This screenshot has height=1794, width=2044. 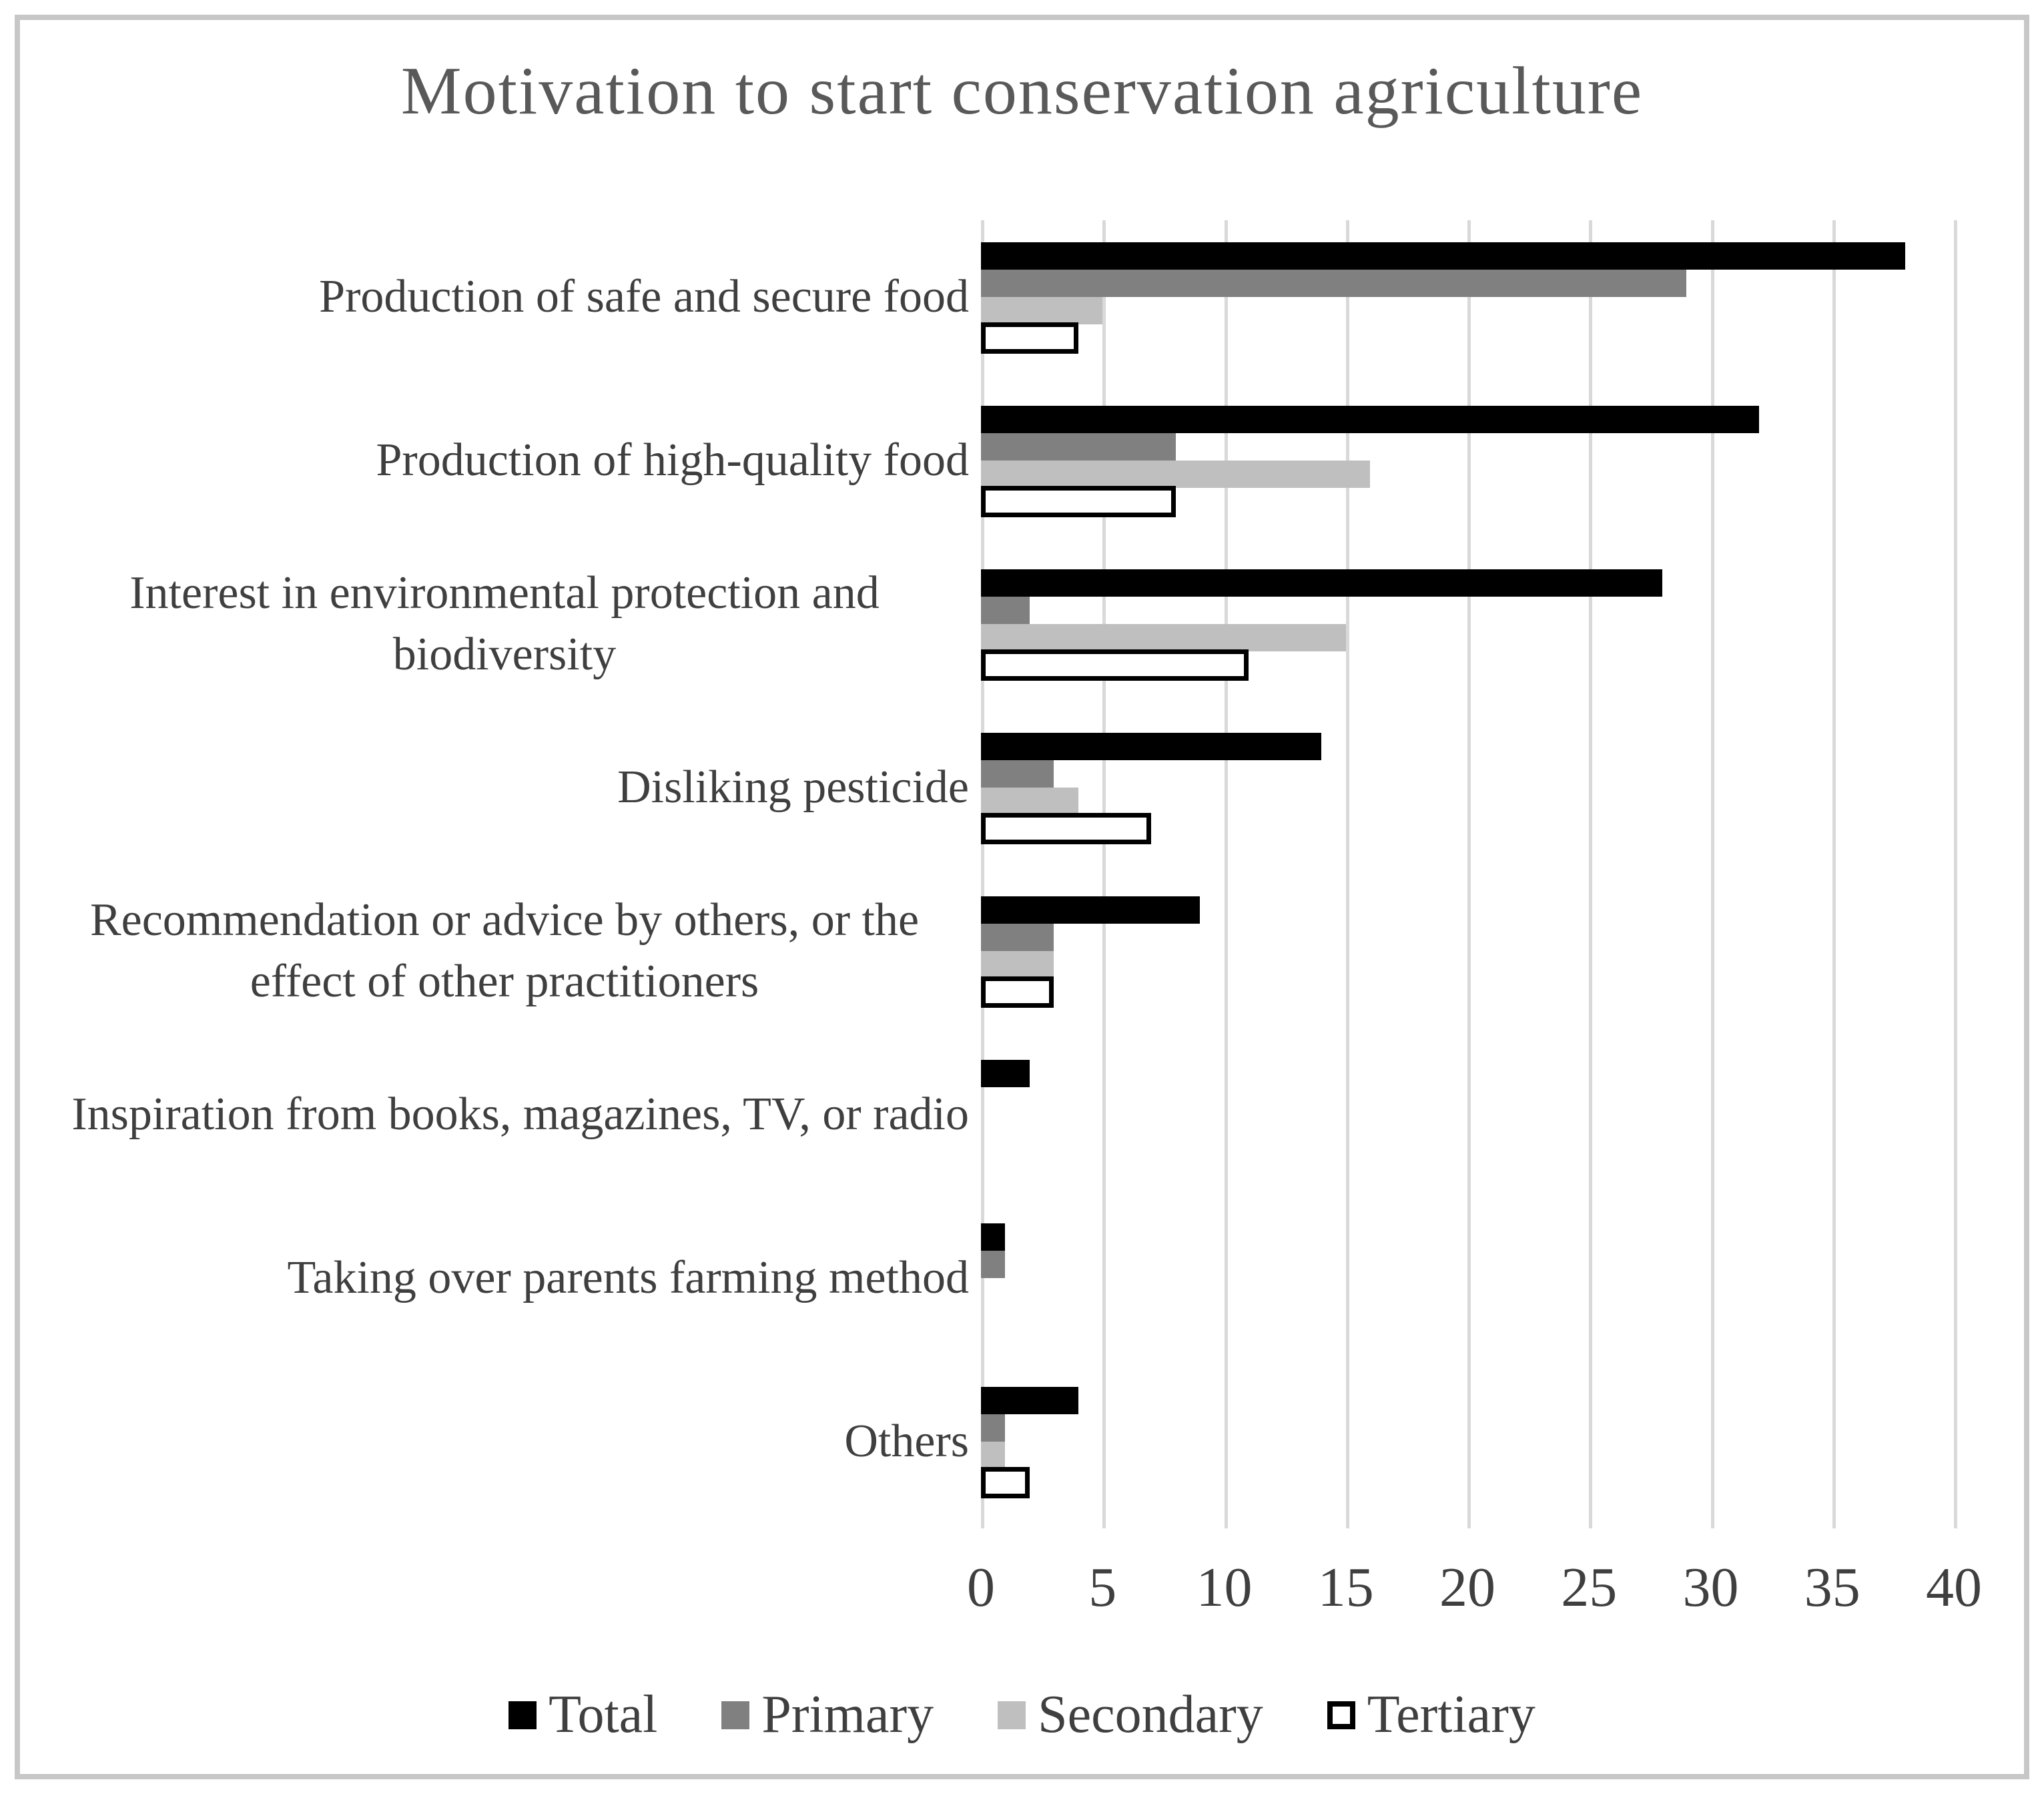 What do you see at coordinates (1467, 1587) in the screenshot?
I see `x-tick-label: 20` at bounding box center [1467, 1587].